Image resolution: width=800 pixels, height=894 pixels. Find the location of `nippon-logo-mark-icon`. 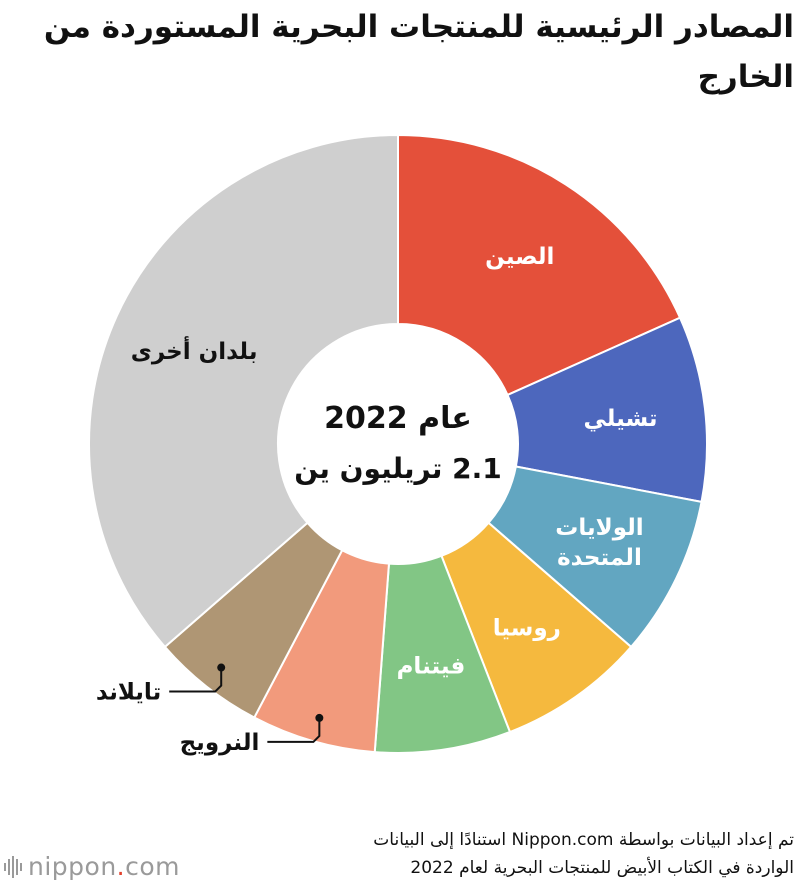

nippon-logo-mark-icon is located at coordinates (13, 866).